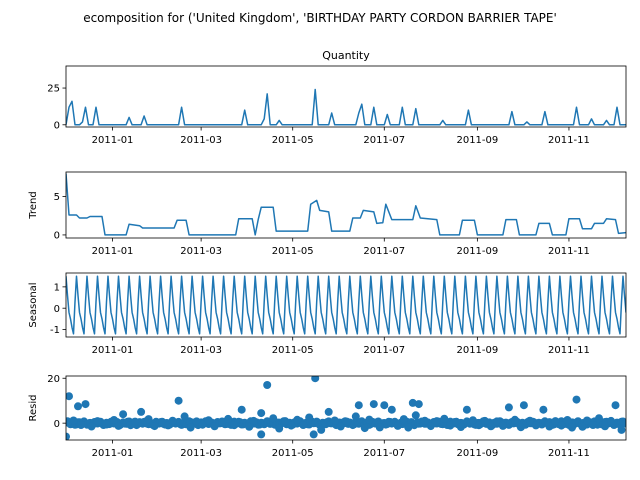  I want to click on seasonal-line, so click(346, 305).